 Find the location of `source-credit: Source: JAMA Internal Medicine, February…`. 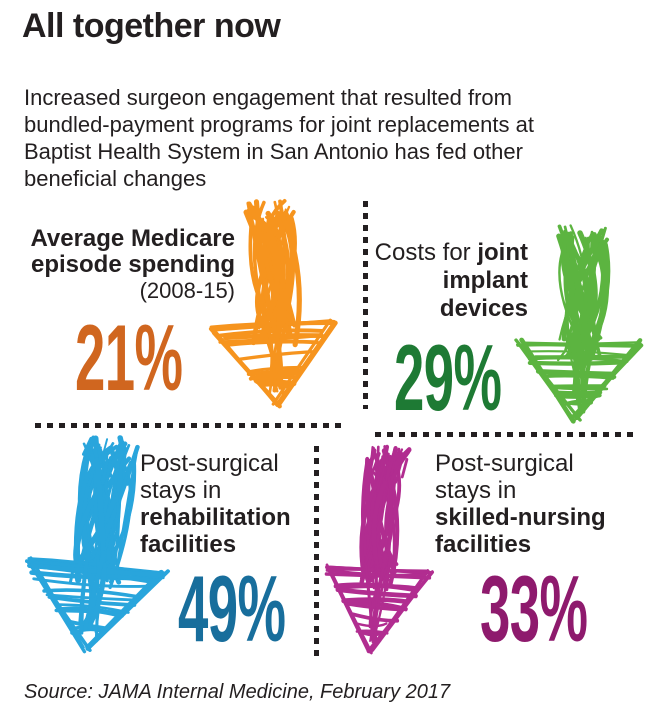

source-credit: Source: JAMA Internal Medicine, February… is located at coordinates (237, 692).